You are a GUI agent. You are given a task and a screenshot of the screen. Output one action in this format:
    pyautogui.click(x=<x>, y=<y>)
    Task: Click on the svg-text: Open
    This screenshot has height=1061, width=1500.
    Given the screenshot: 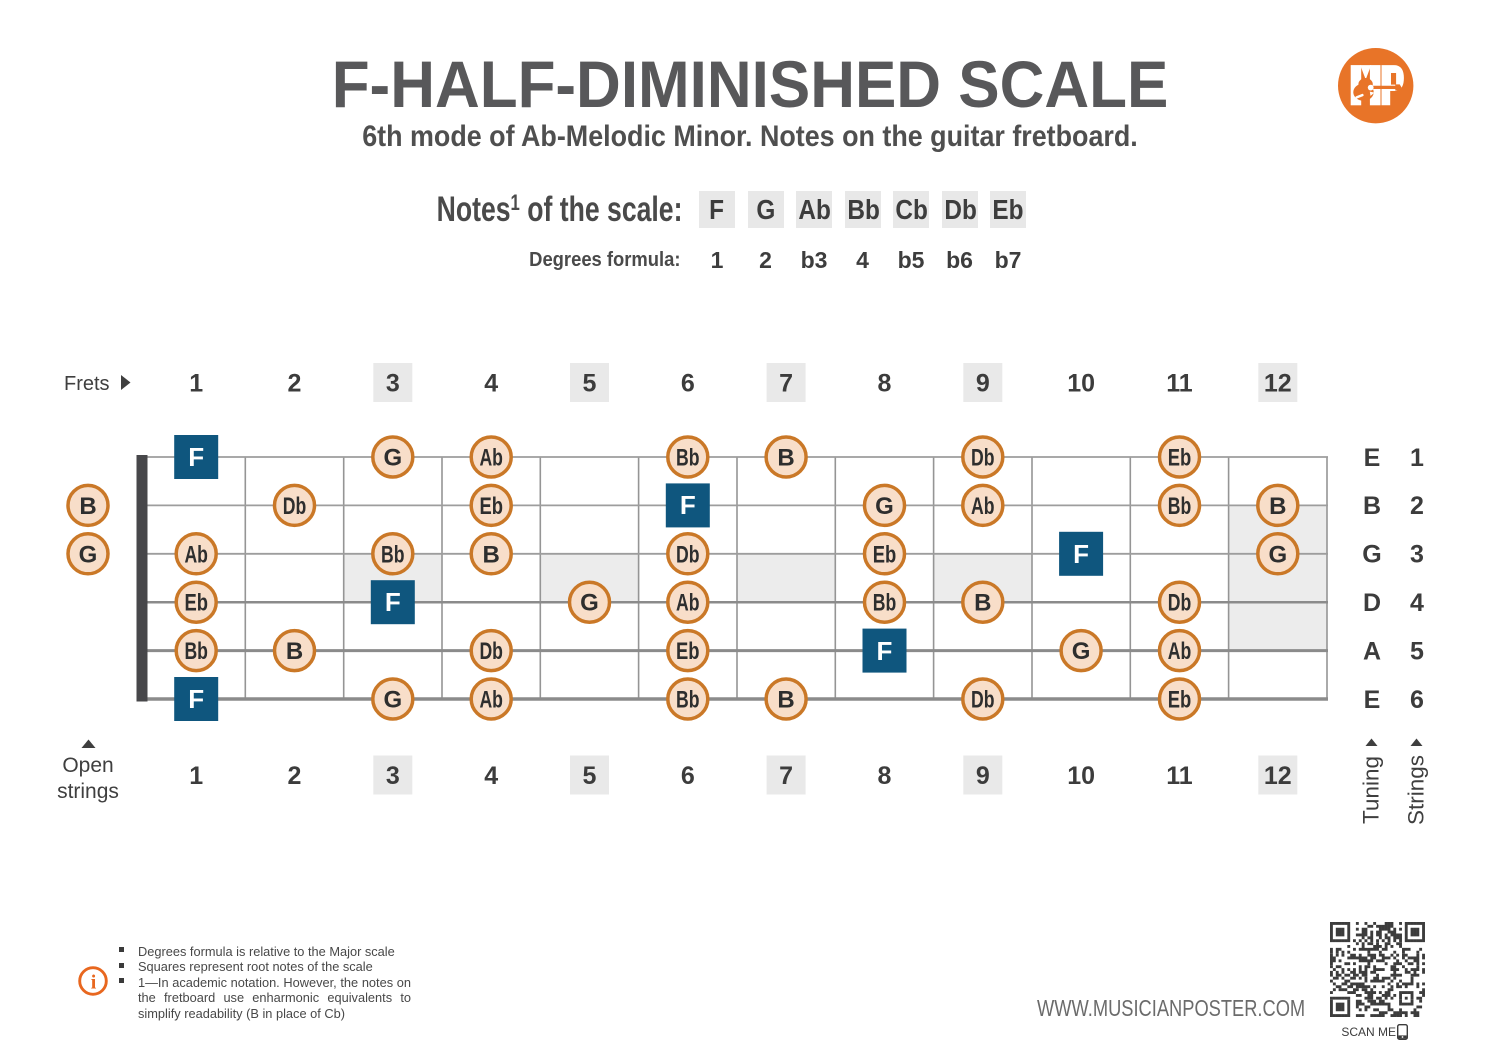 What is the action you would take?
    pyautogui.click(x=87, y=765)
    